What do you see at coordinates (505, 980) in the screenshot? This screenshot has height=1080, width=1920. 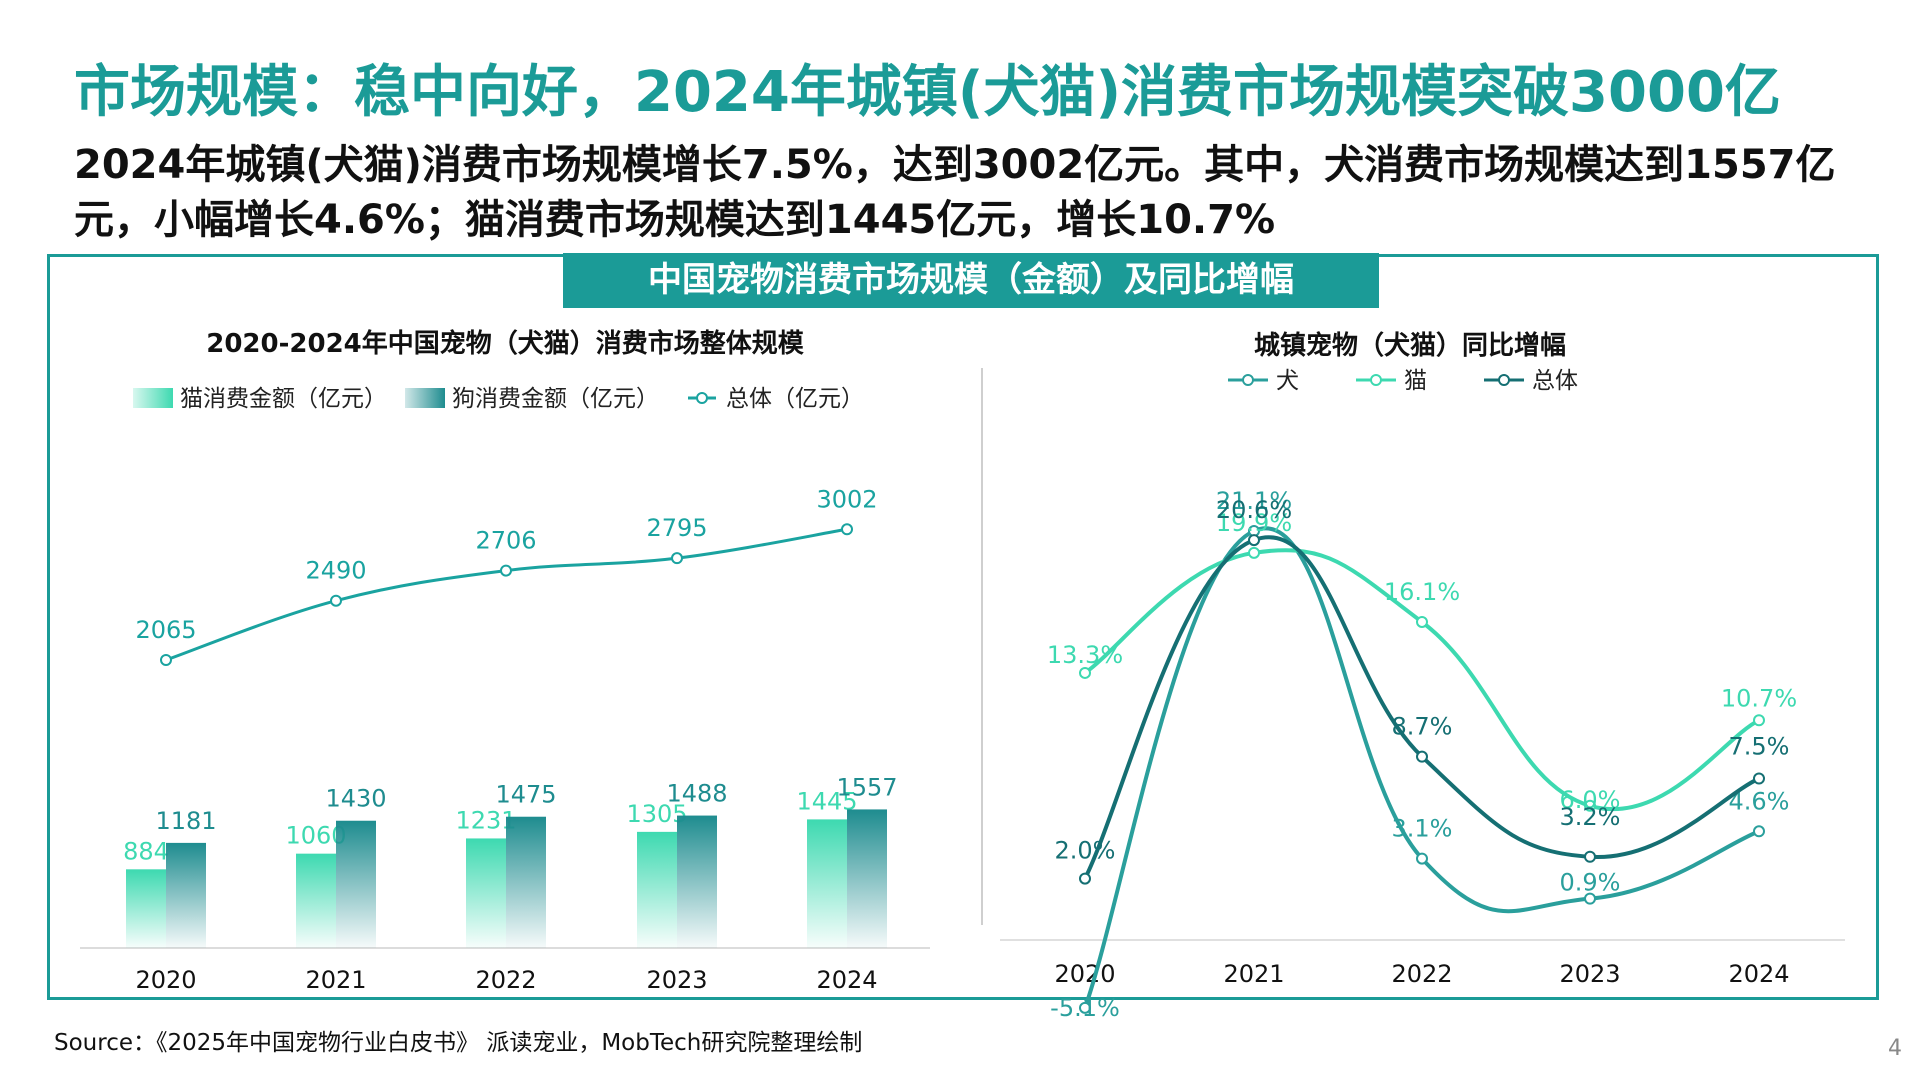 I see `left-x-tick-2022: 2022` at bounding box center [505, 980].